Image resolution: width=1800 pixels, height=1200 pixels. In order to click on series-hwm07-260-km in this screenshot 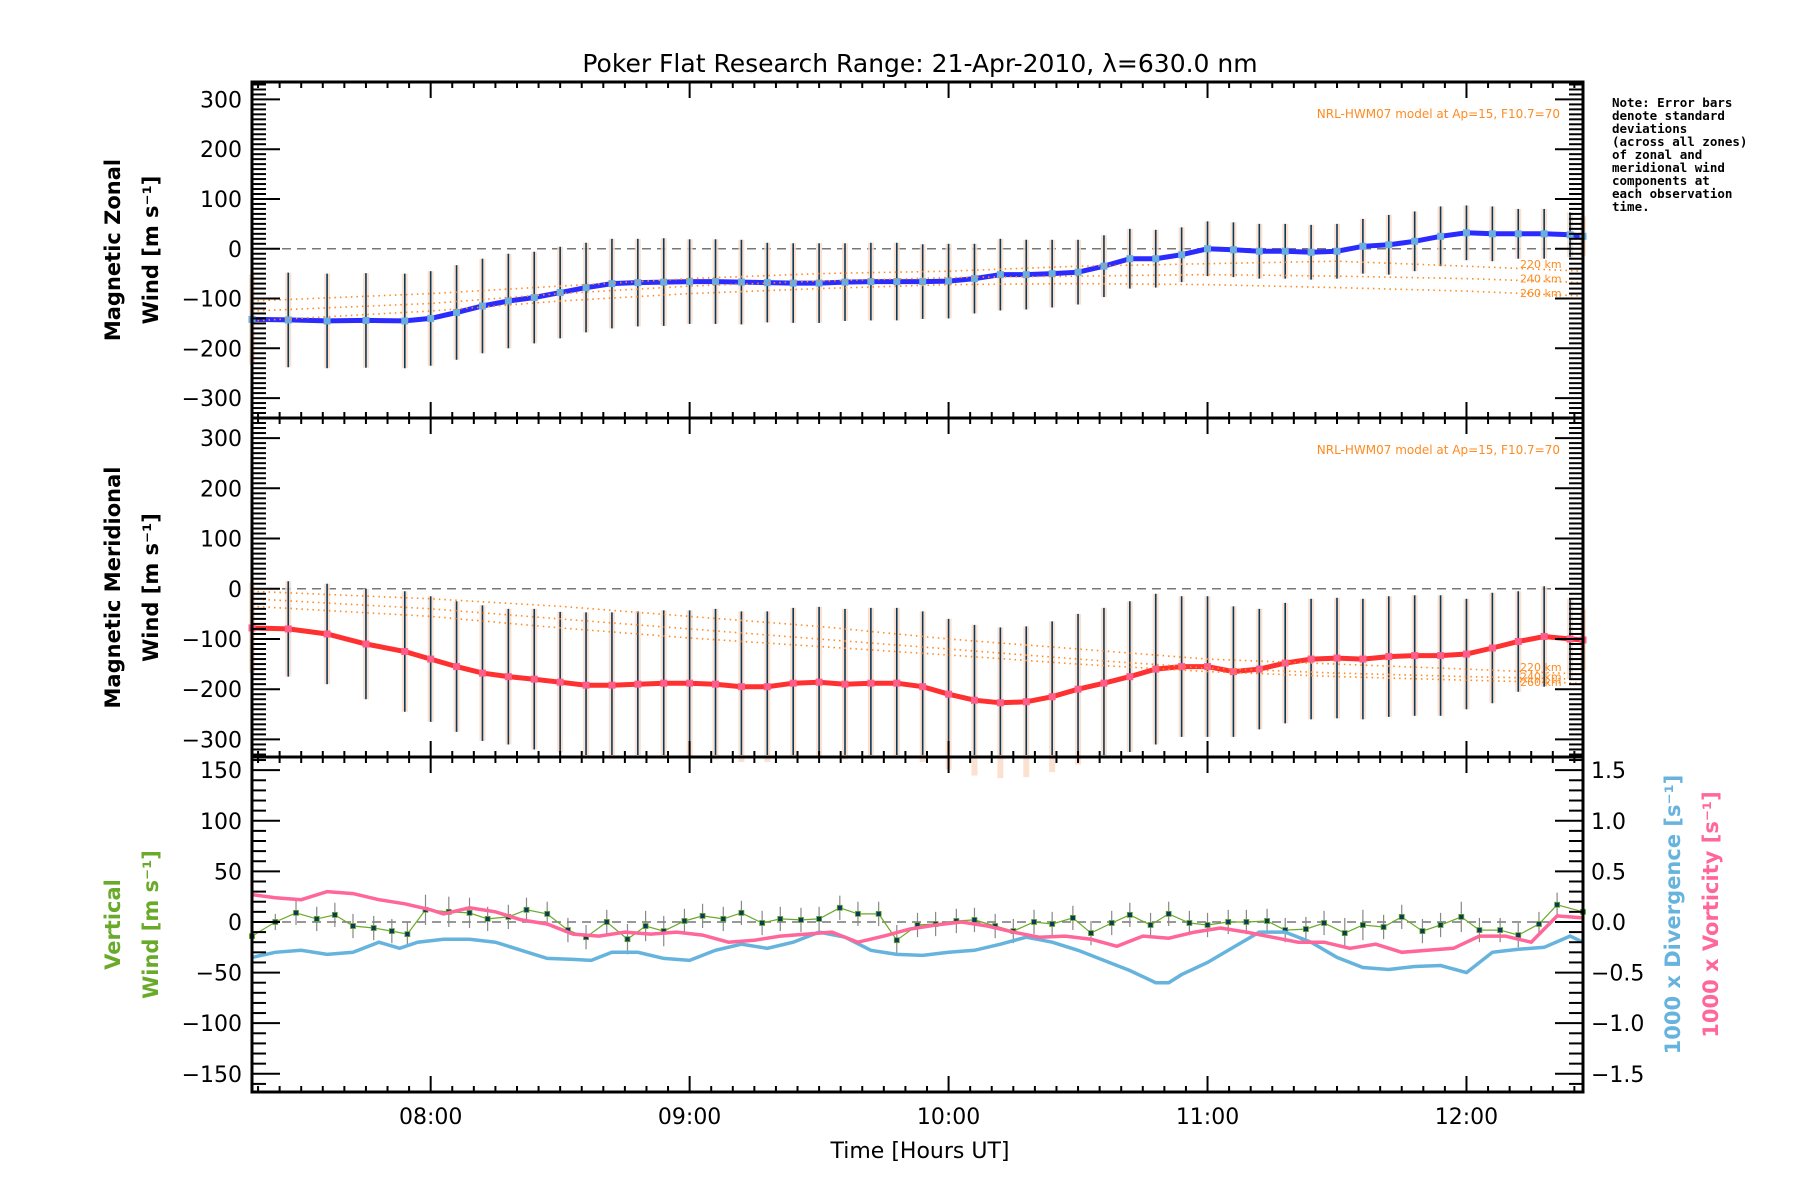, I will do `click(917, 302)`.